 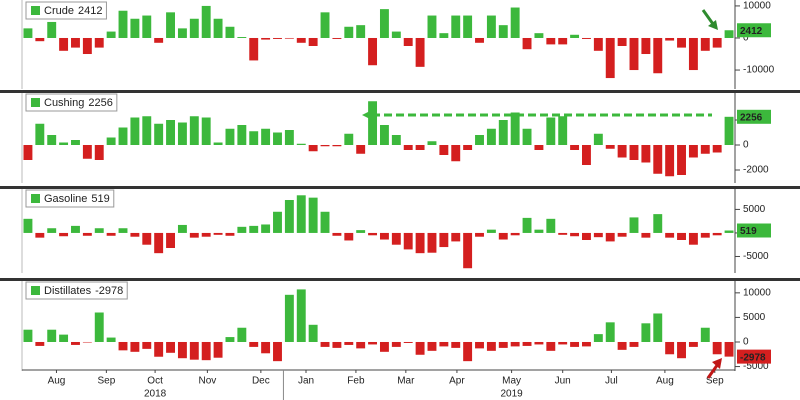 I want to click on y-tick-label: -10000, so click(x=759, y=70).